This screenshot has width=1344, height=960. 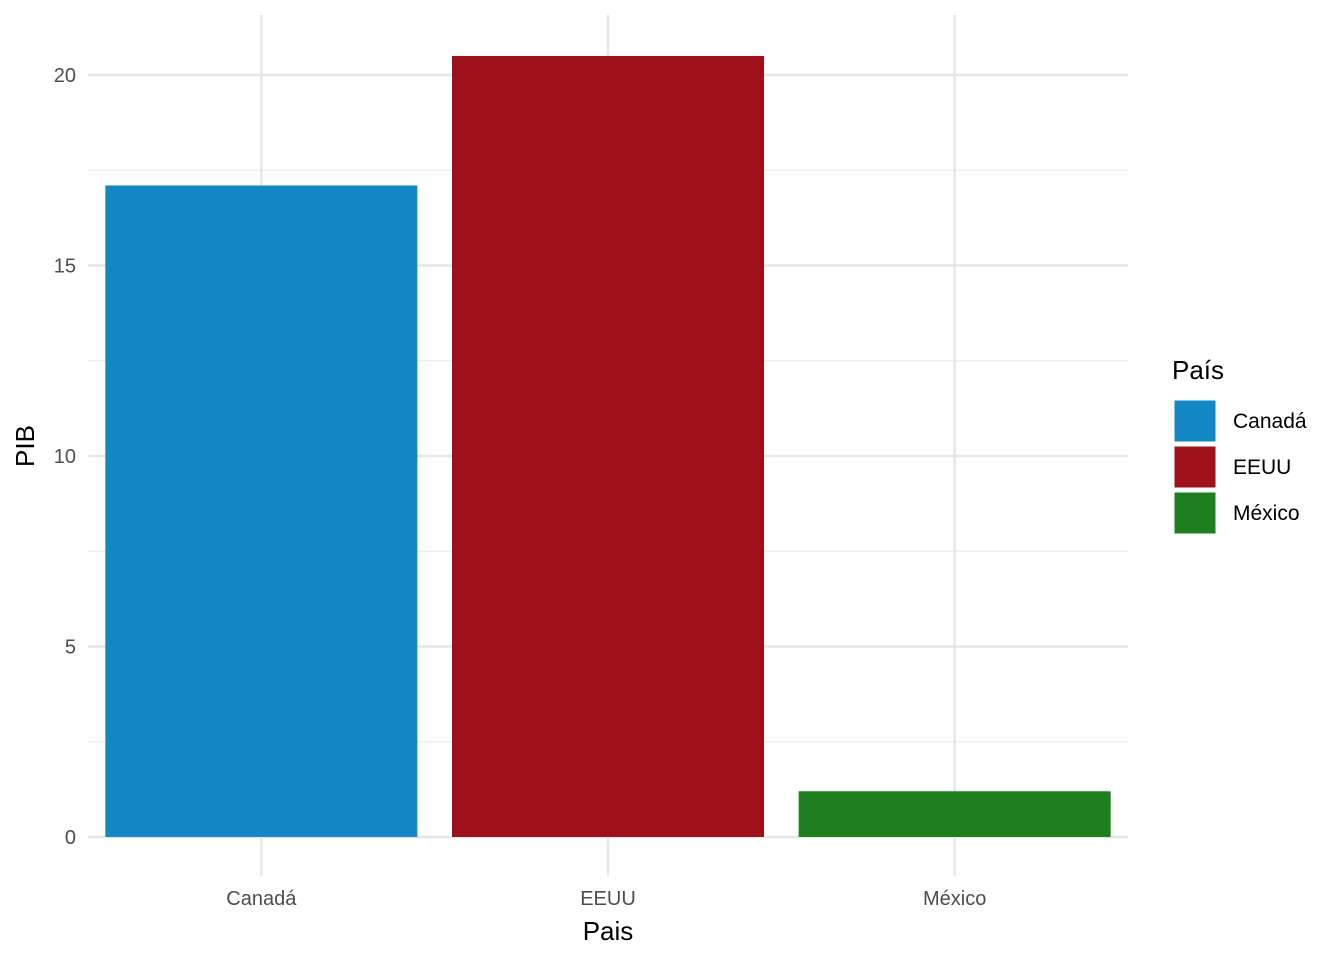 I want to click on y-axis-title: PIB, so click(x=25, y=446).